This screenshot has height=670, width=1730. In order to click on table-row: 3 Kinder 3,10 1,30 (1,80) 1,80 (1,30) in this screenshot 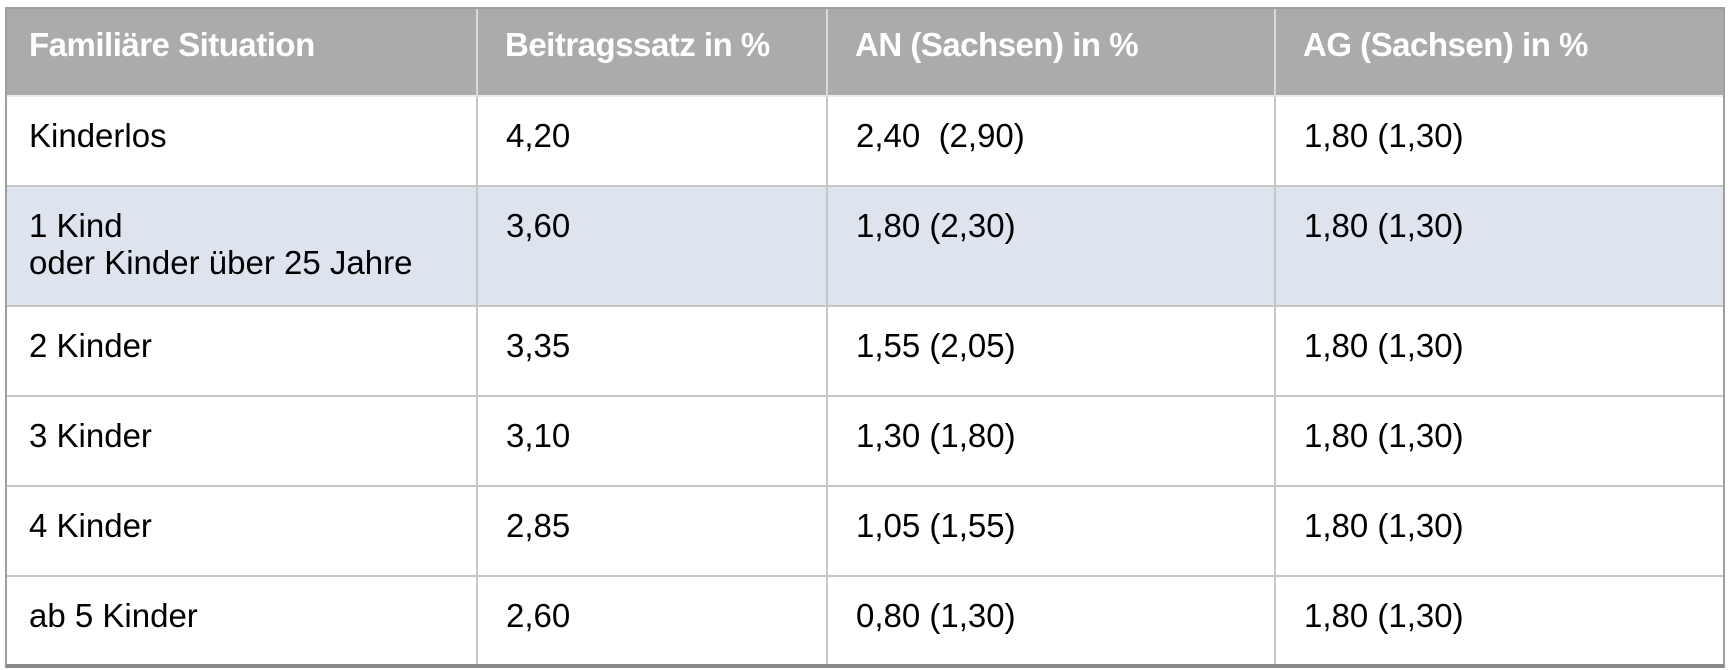, I will do `click(865, 440)`.